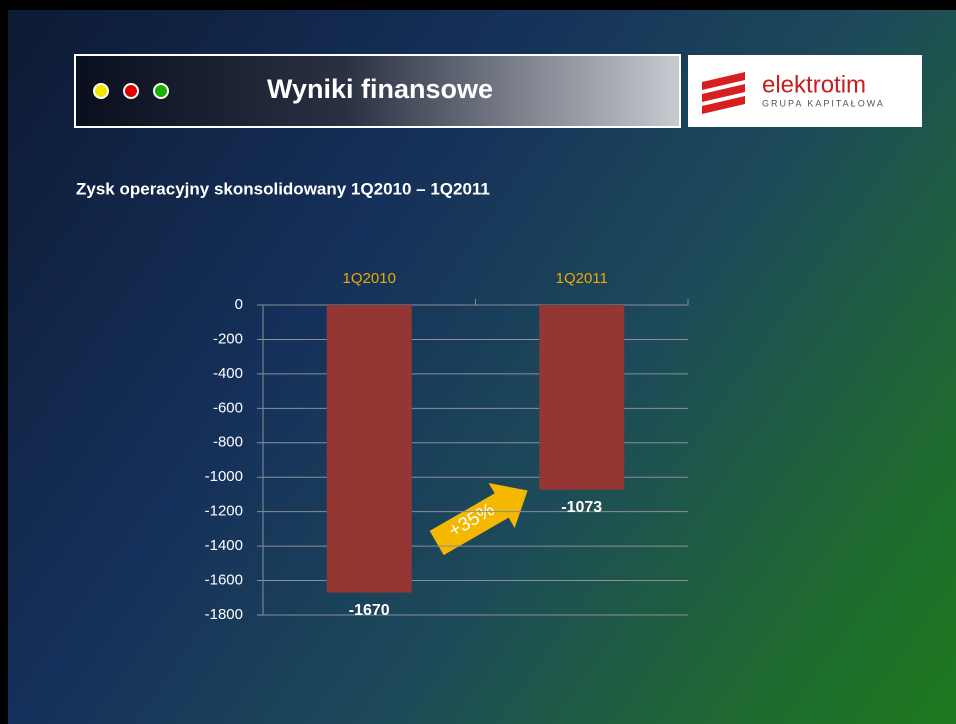  What do you see at coordinates (369, 278) in the screenshot?
I see `x-tick-label: 1Q2010` at bounding box center [369, 278].